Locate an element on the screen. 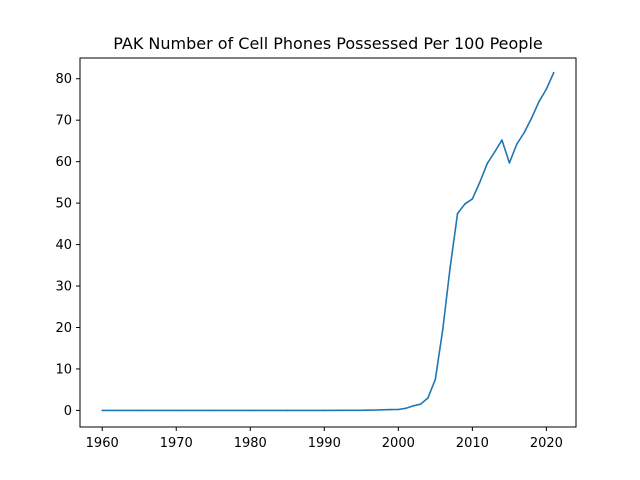  x-tick-label: 1990 is located at coordinates (324, 443).